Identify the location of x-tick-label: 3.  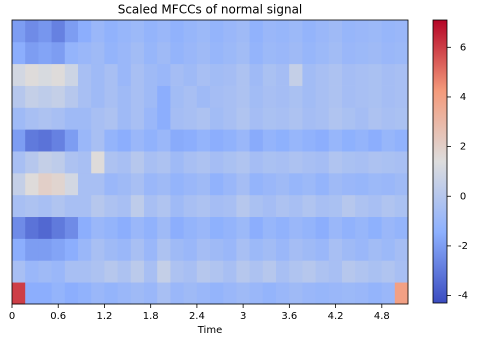
(243, 316).